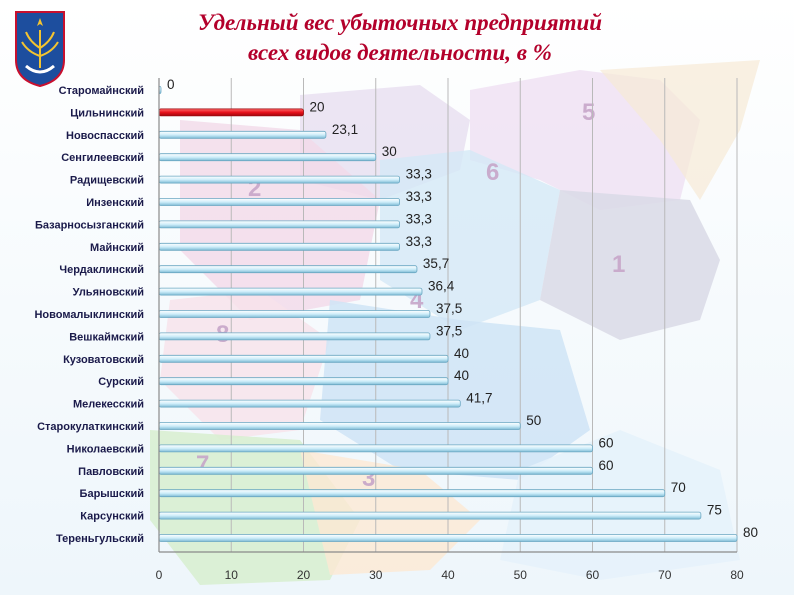 The width and height of the screenshot is (794, 595). Describe the element at coordinates (448, 575) in the screenshot. I see `x-tick-label: 40` at that location.